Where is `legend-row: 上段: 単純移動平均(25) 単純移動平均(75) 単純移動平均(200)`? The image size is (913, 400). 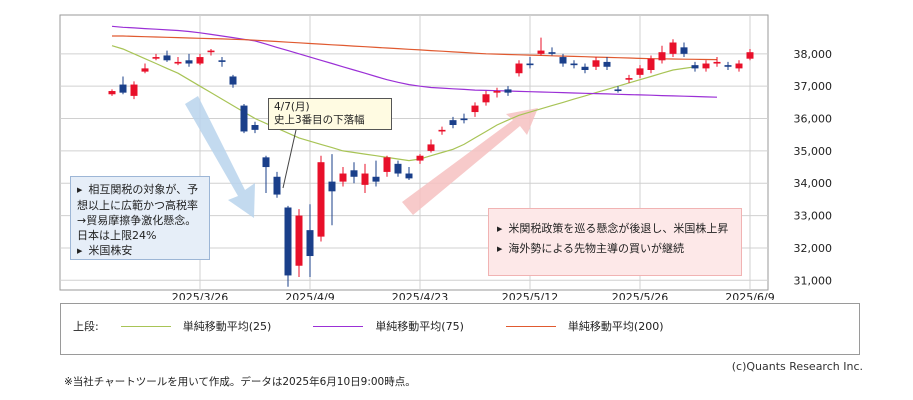
legend-row: 上段: 単純移動平均(25) 単純移動平均(75) 単純移動平均(200) is located at coordinates (389, 326).